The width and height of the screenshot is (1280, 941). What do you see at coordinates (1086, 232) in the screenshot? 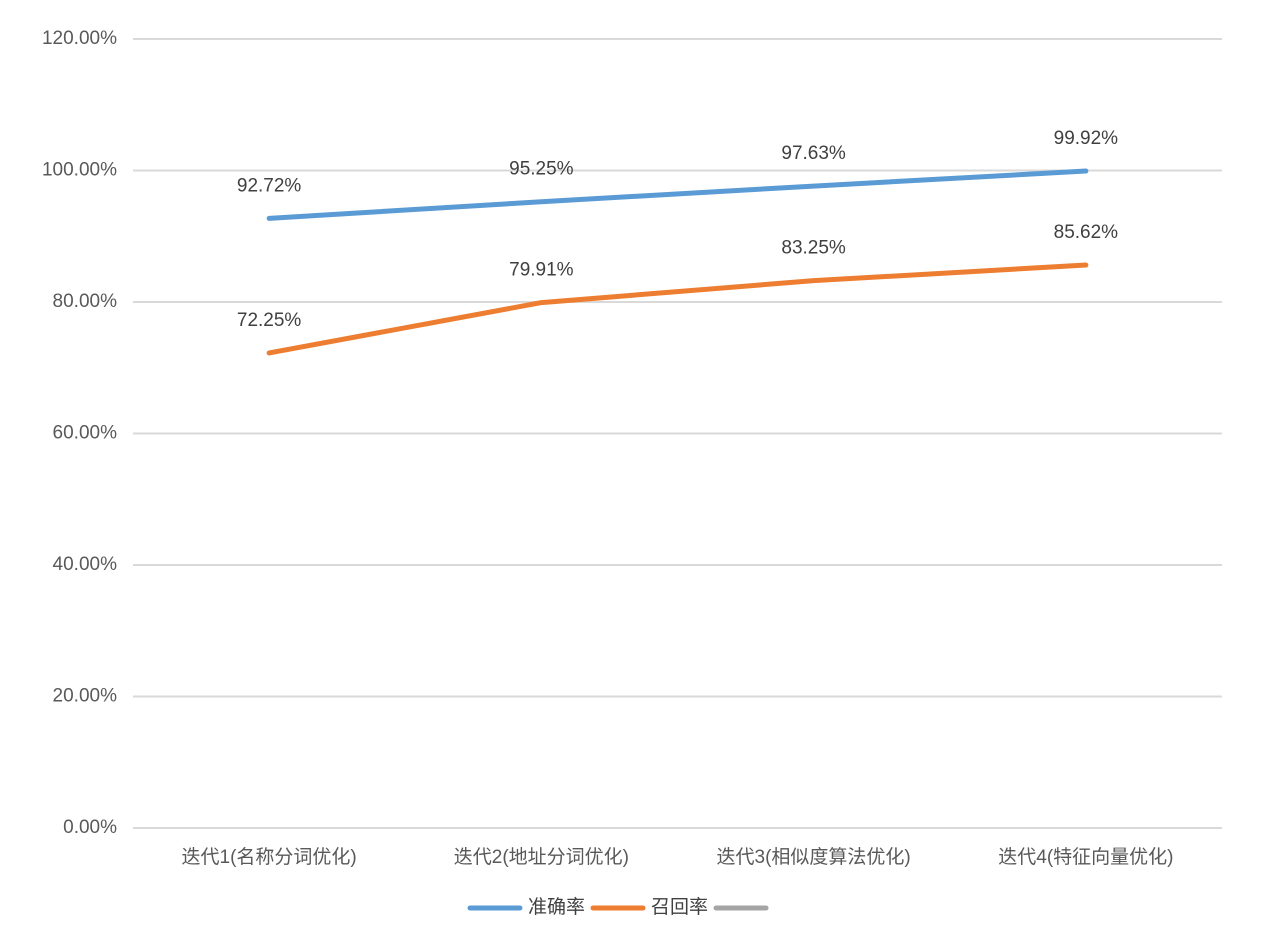
I see `data-label: 85.62%` at bounding box center [1086, 232].